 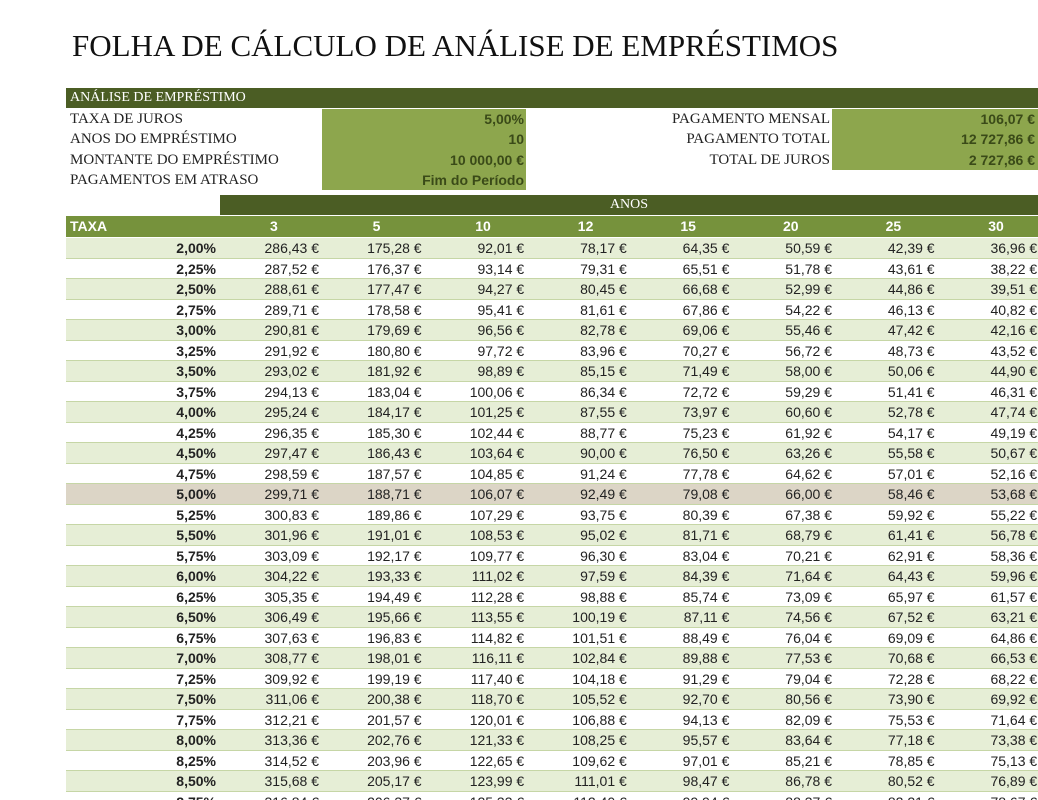 I want to click on output-value: 2 727,86 €, so click(x=1001, y=159).